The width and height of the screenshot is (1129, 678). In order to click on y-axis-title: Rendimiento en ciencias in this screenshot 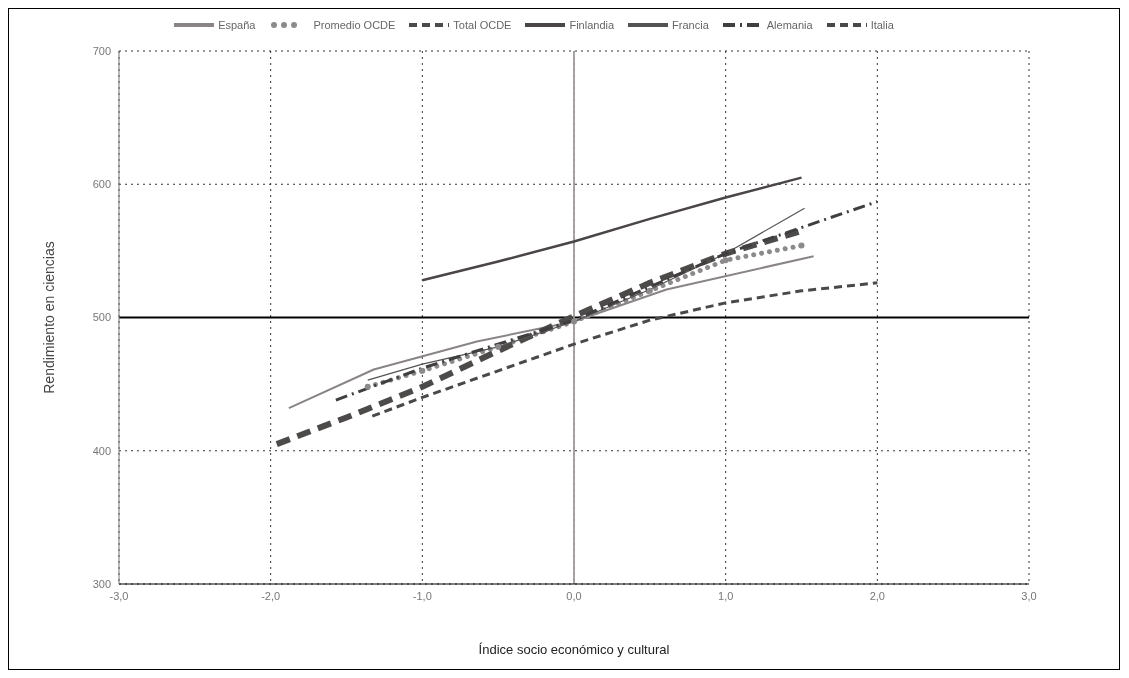, I will do `click(48, 317)`.